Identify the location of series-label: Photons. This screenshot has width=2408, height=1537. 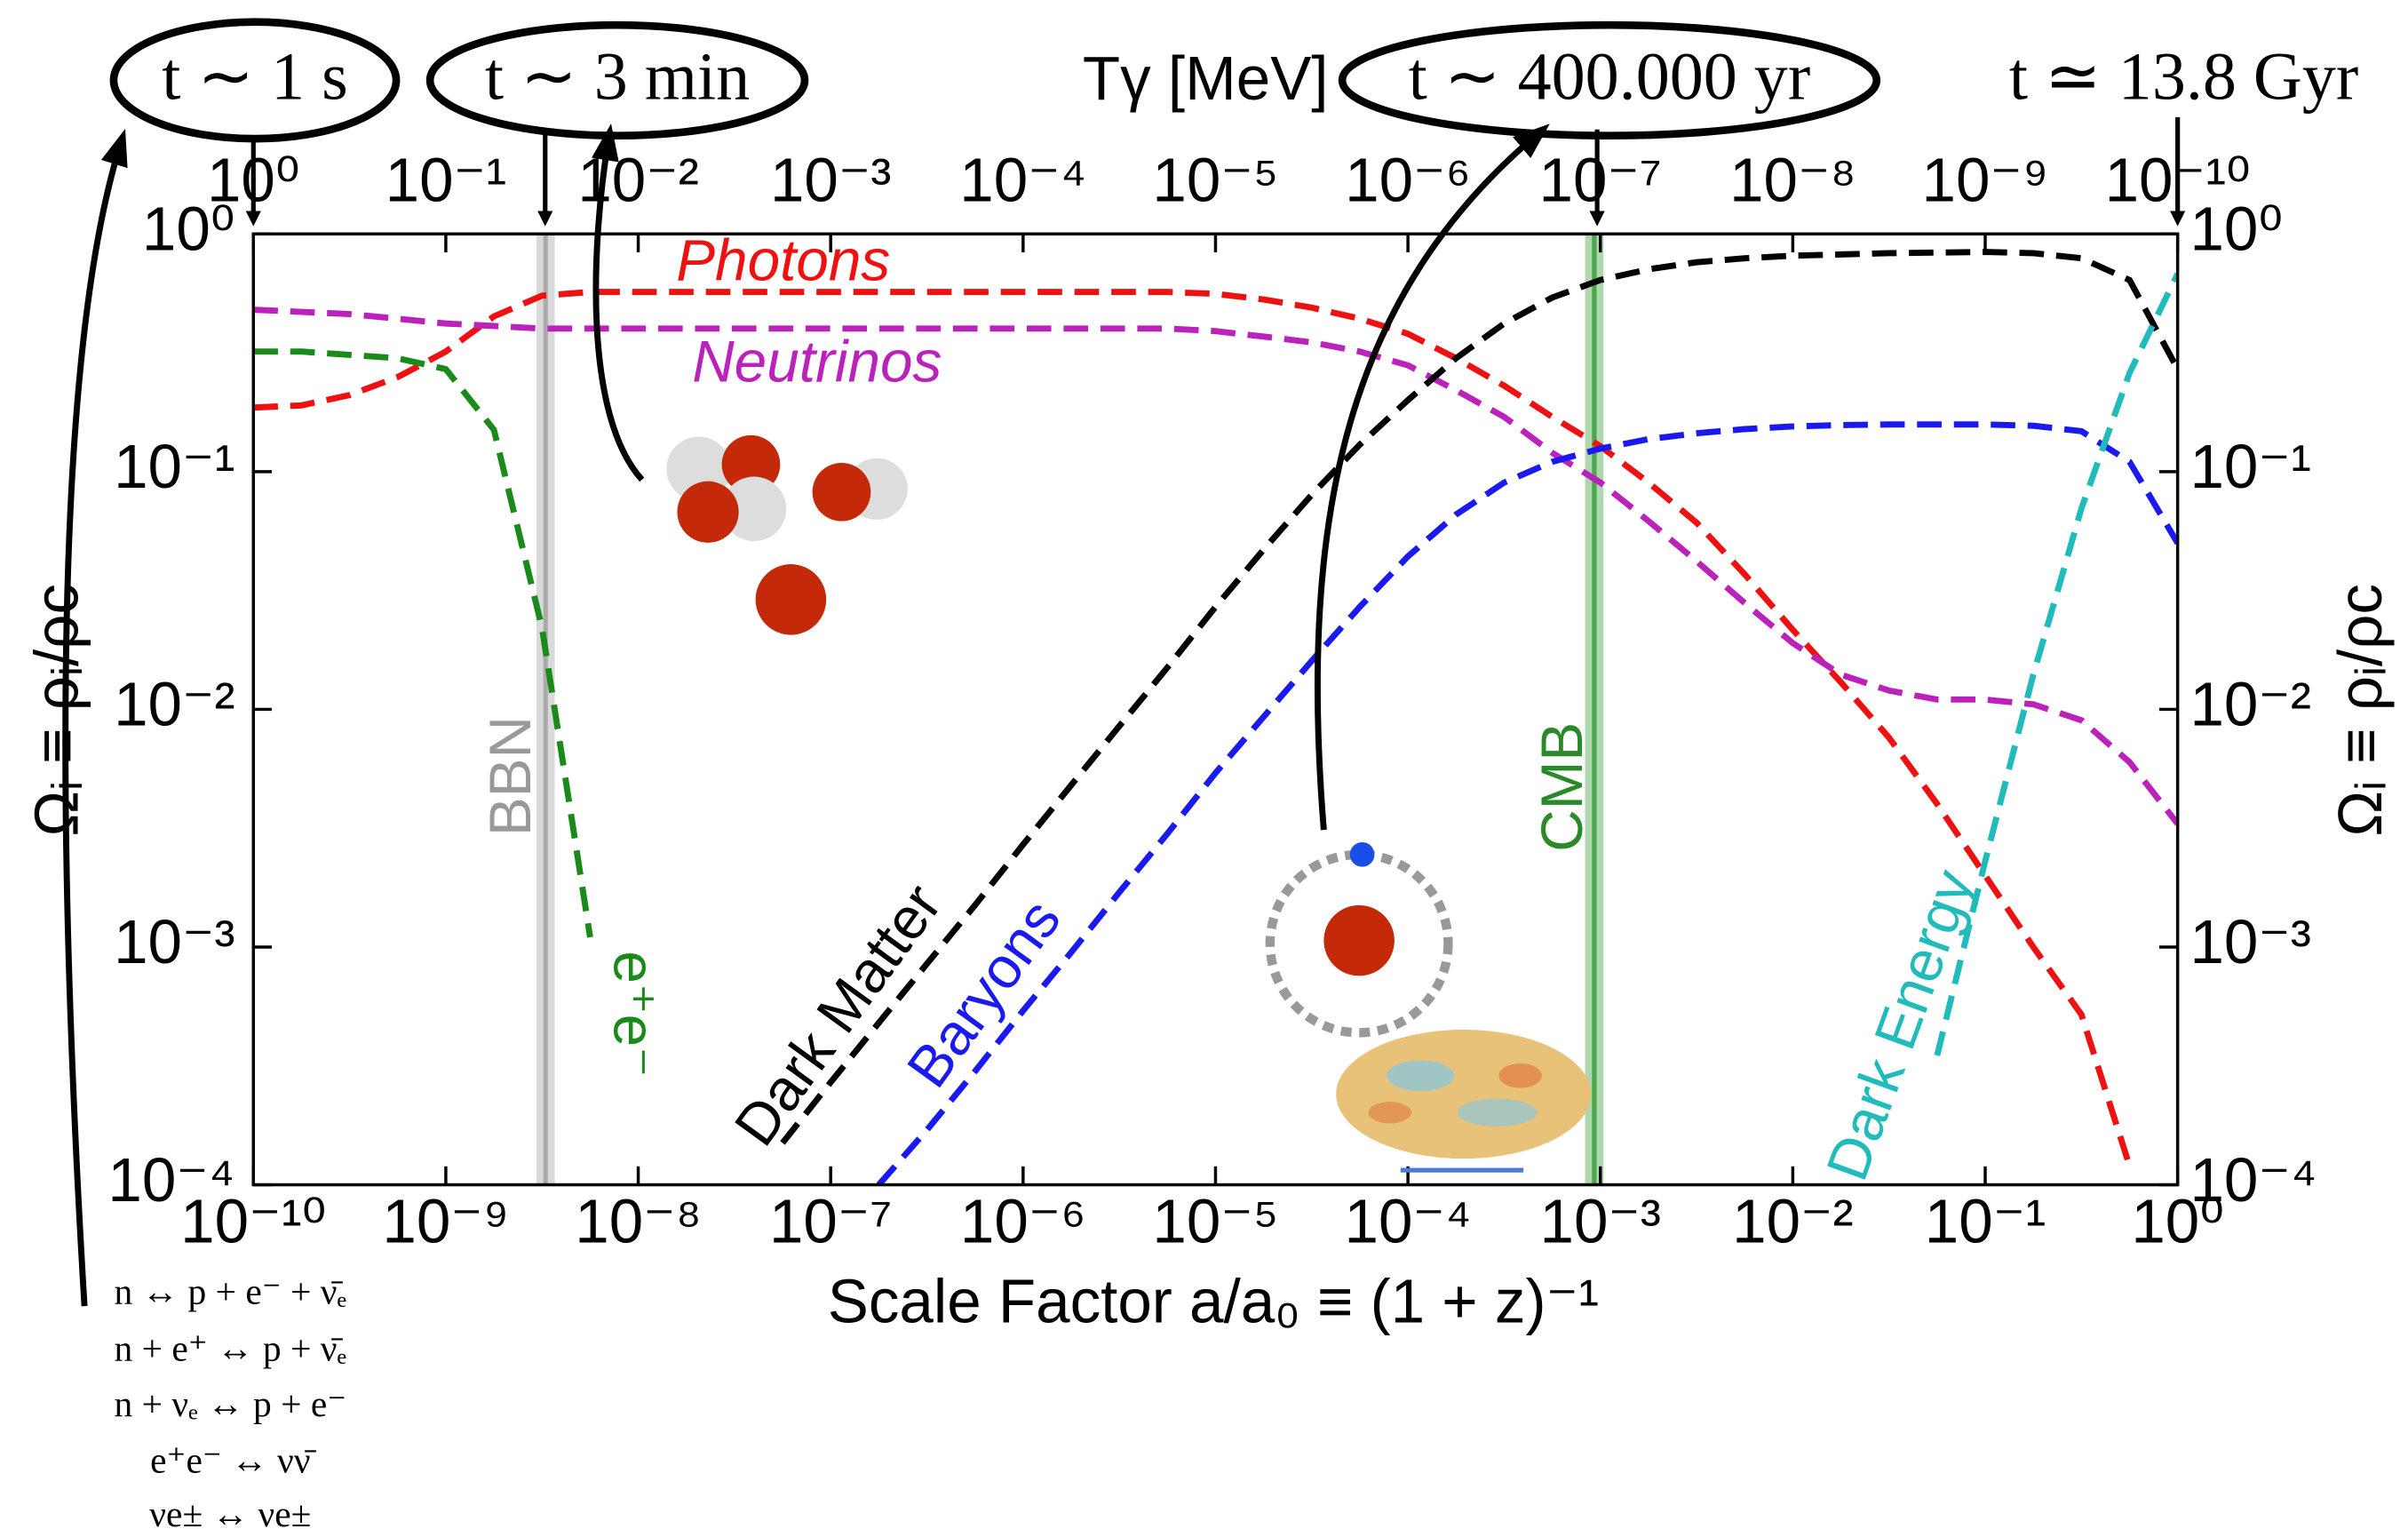
(783, 259).